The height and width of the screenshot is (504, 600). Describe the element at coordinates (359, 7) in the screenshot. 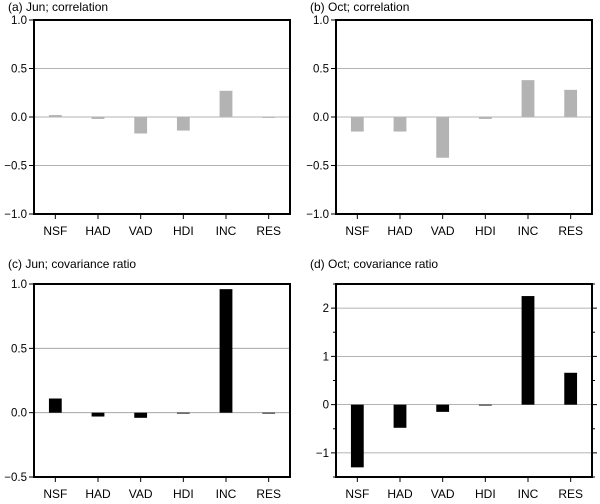

I see `panel-b-title: (b) Oct; correlation` at that location.